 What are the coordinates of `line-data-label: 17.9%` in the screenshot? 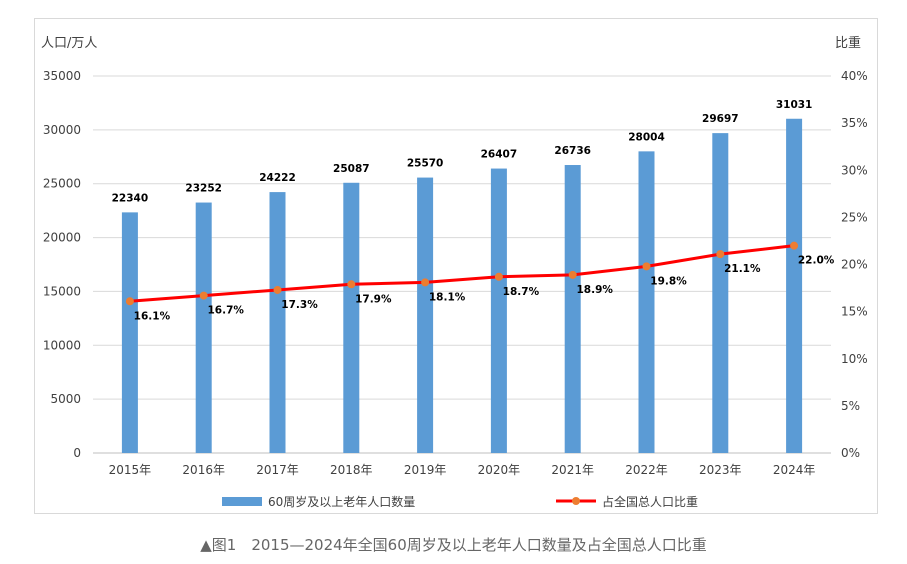 It's located at (373, 299).